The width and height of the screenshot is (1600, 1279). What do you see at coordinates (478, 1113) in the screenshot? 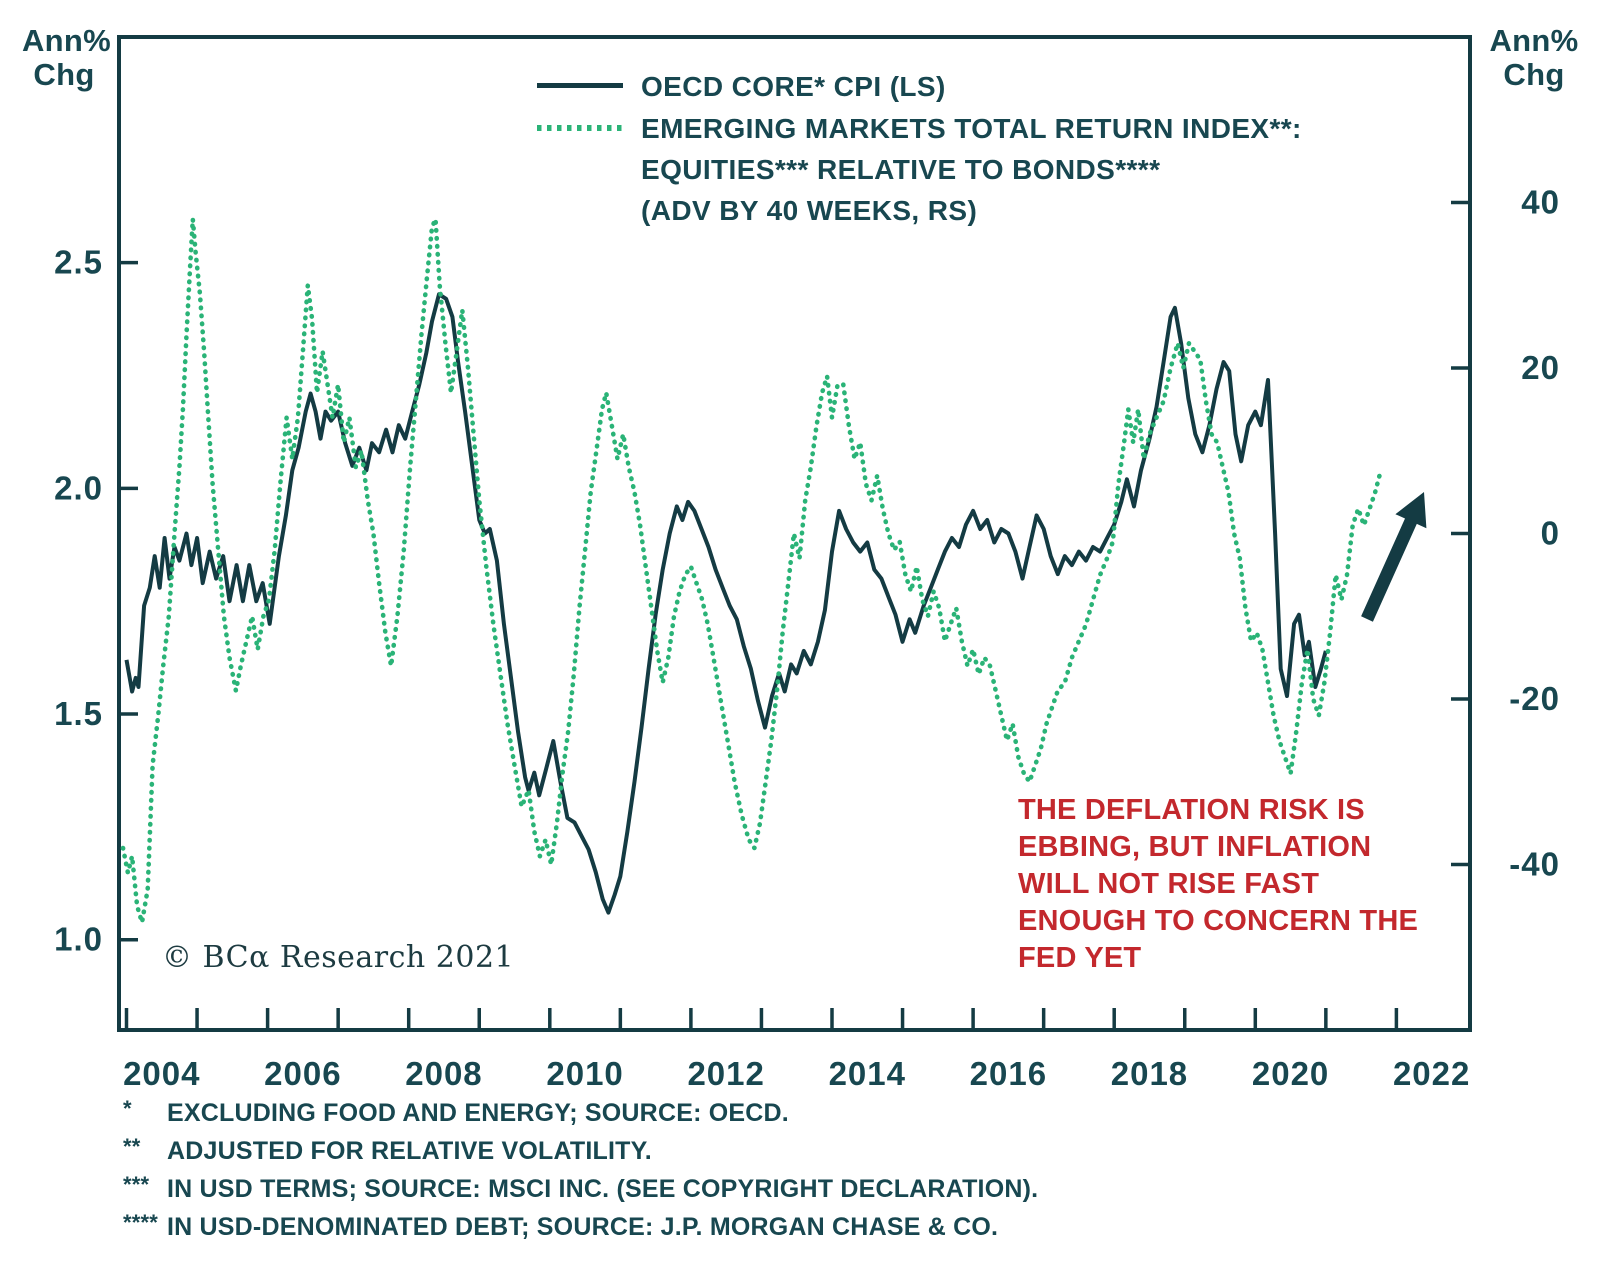
I see `footnote-text: EXCLUDING FOOD AND ENERGY; SOURCE: OECD.` at bounding box center [478, 1113].